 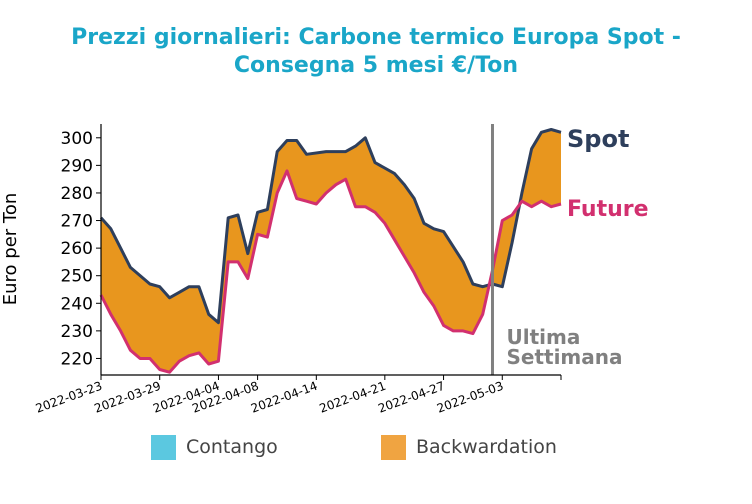 I want to click on series-label-future: Future, so click(x=608, y=209).